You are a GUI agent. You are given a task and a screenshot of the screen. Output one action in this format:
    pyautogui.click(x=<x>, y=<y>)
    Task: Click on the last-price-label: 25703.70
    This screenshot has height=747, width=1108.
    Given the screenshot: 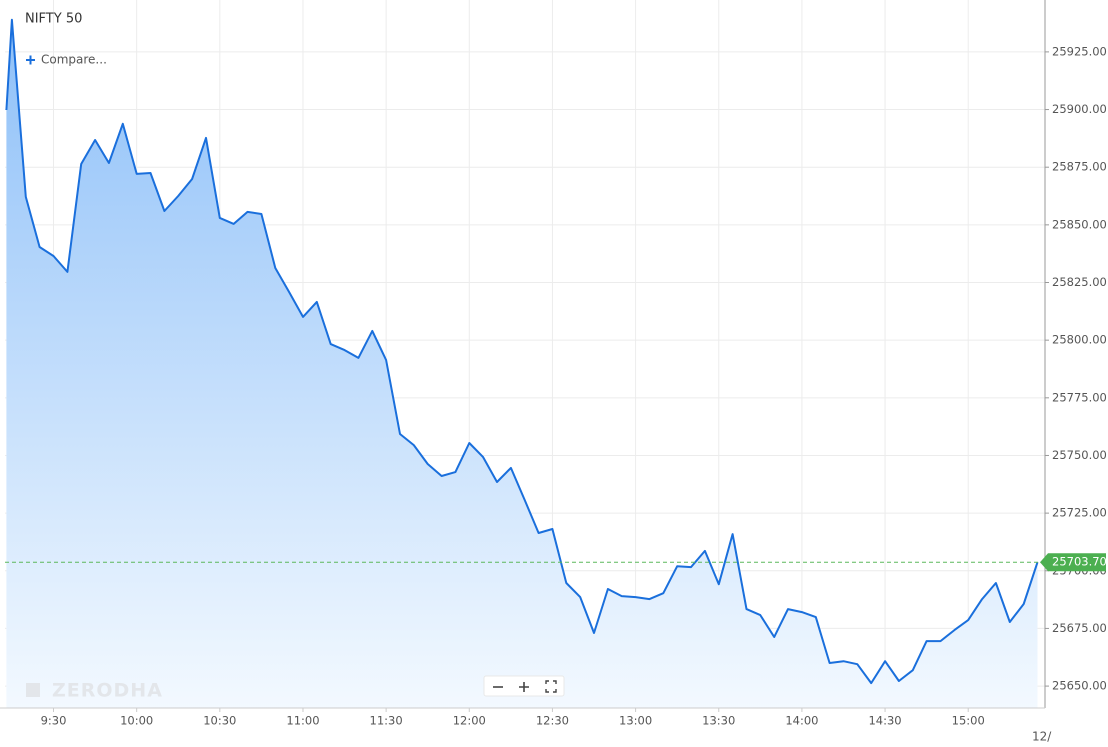 What is the action you would take?
    pyautogui.click(x=1079, y=562)
    